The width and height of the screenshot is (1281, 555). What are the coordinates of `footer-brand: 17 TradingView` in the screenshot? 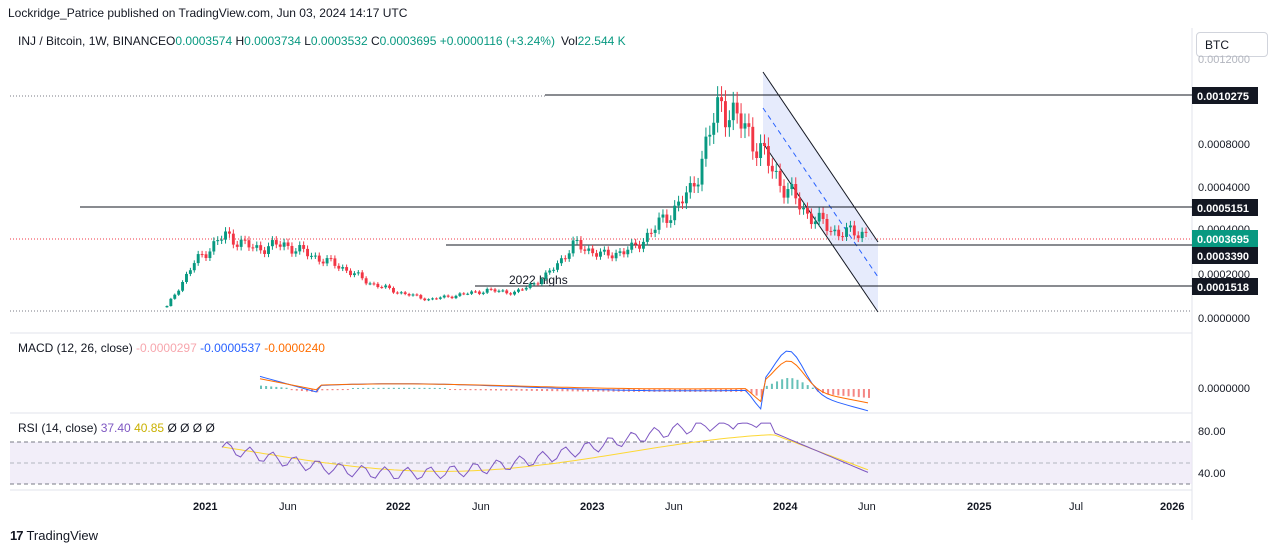 It's located at (54, 535).